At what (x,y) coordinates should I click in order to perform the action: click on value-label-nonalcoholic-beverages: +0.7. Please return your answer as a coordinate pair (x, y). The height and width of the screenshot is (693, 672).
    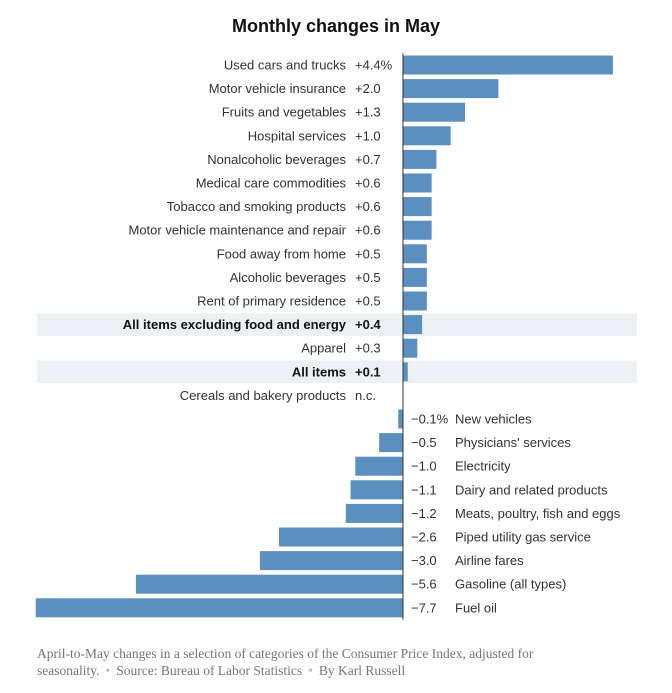
    Looking at the image, I should click on (368, 159).